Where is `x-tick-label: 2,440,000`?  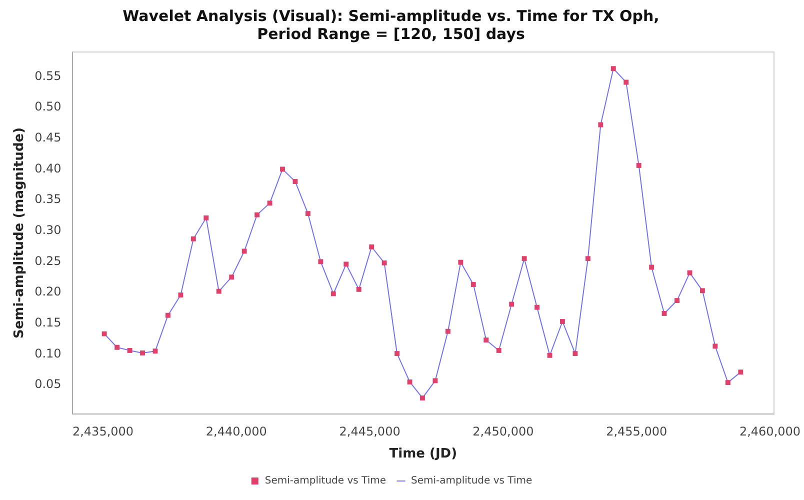 x-tick-label: 2,440,000 is located at coordinates (236, 431).